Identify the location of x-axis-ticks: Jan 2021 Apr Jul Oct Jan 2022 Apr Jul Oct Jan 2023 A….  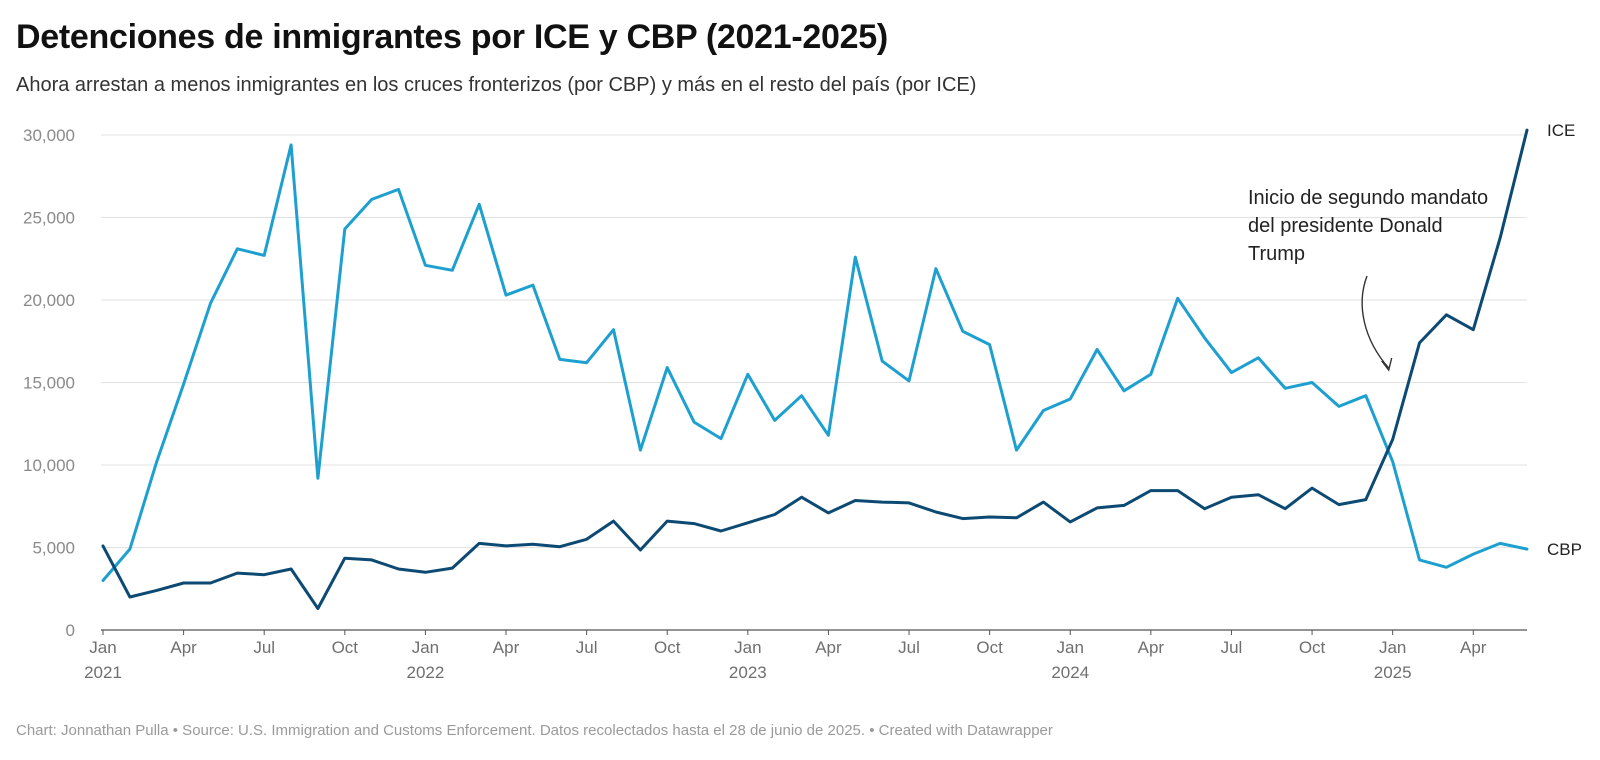
(785, 656).